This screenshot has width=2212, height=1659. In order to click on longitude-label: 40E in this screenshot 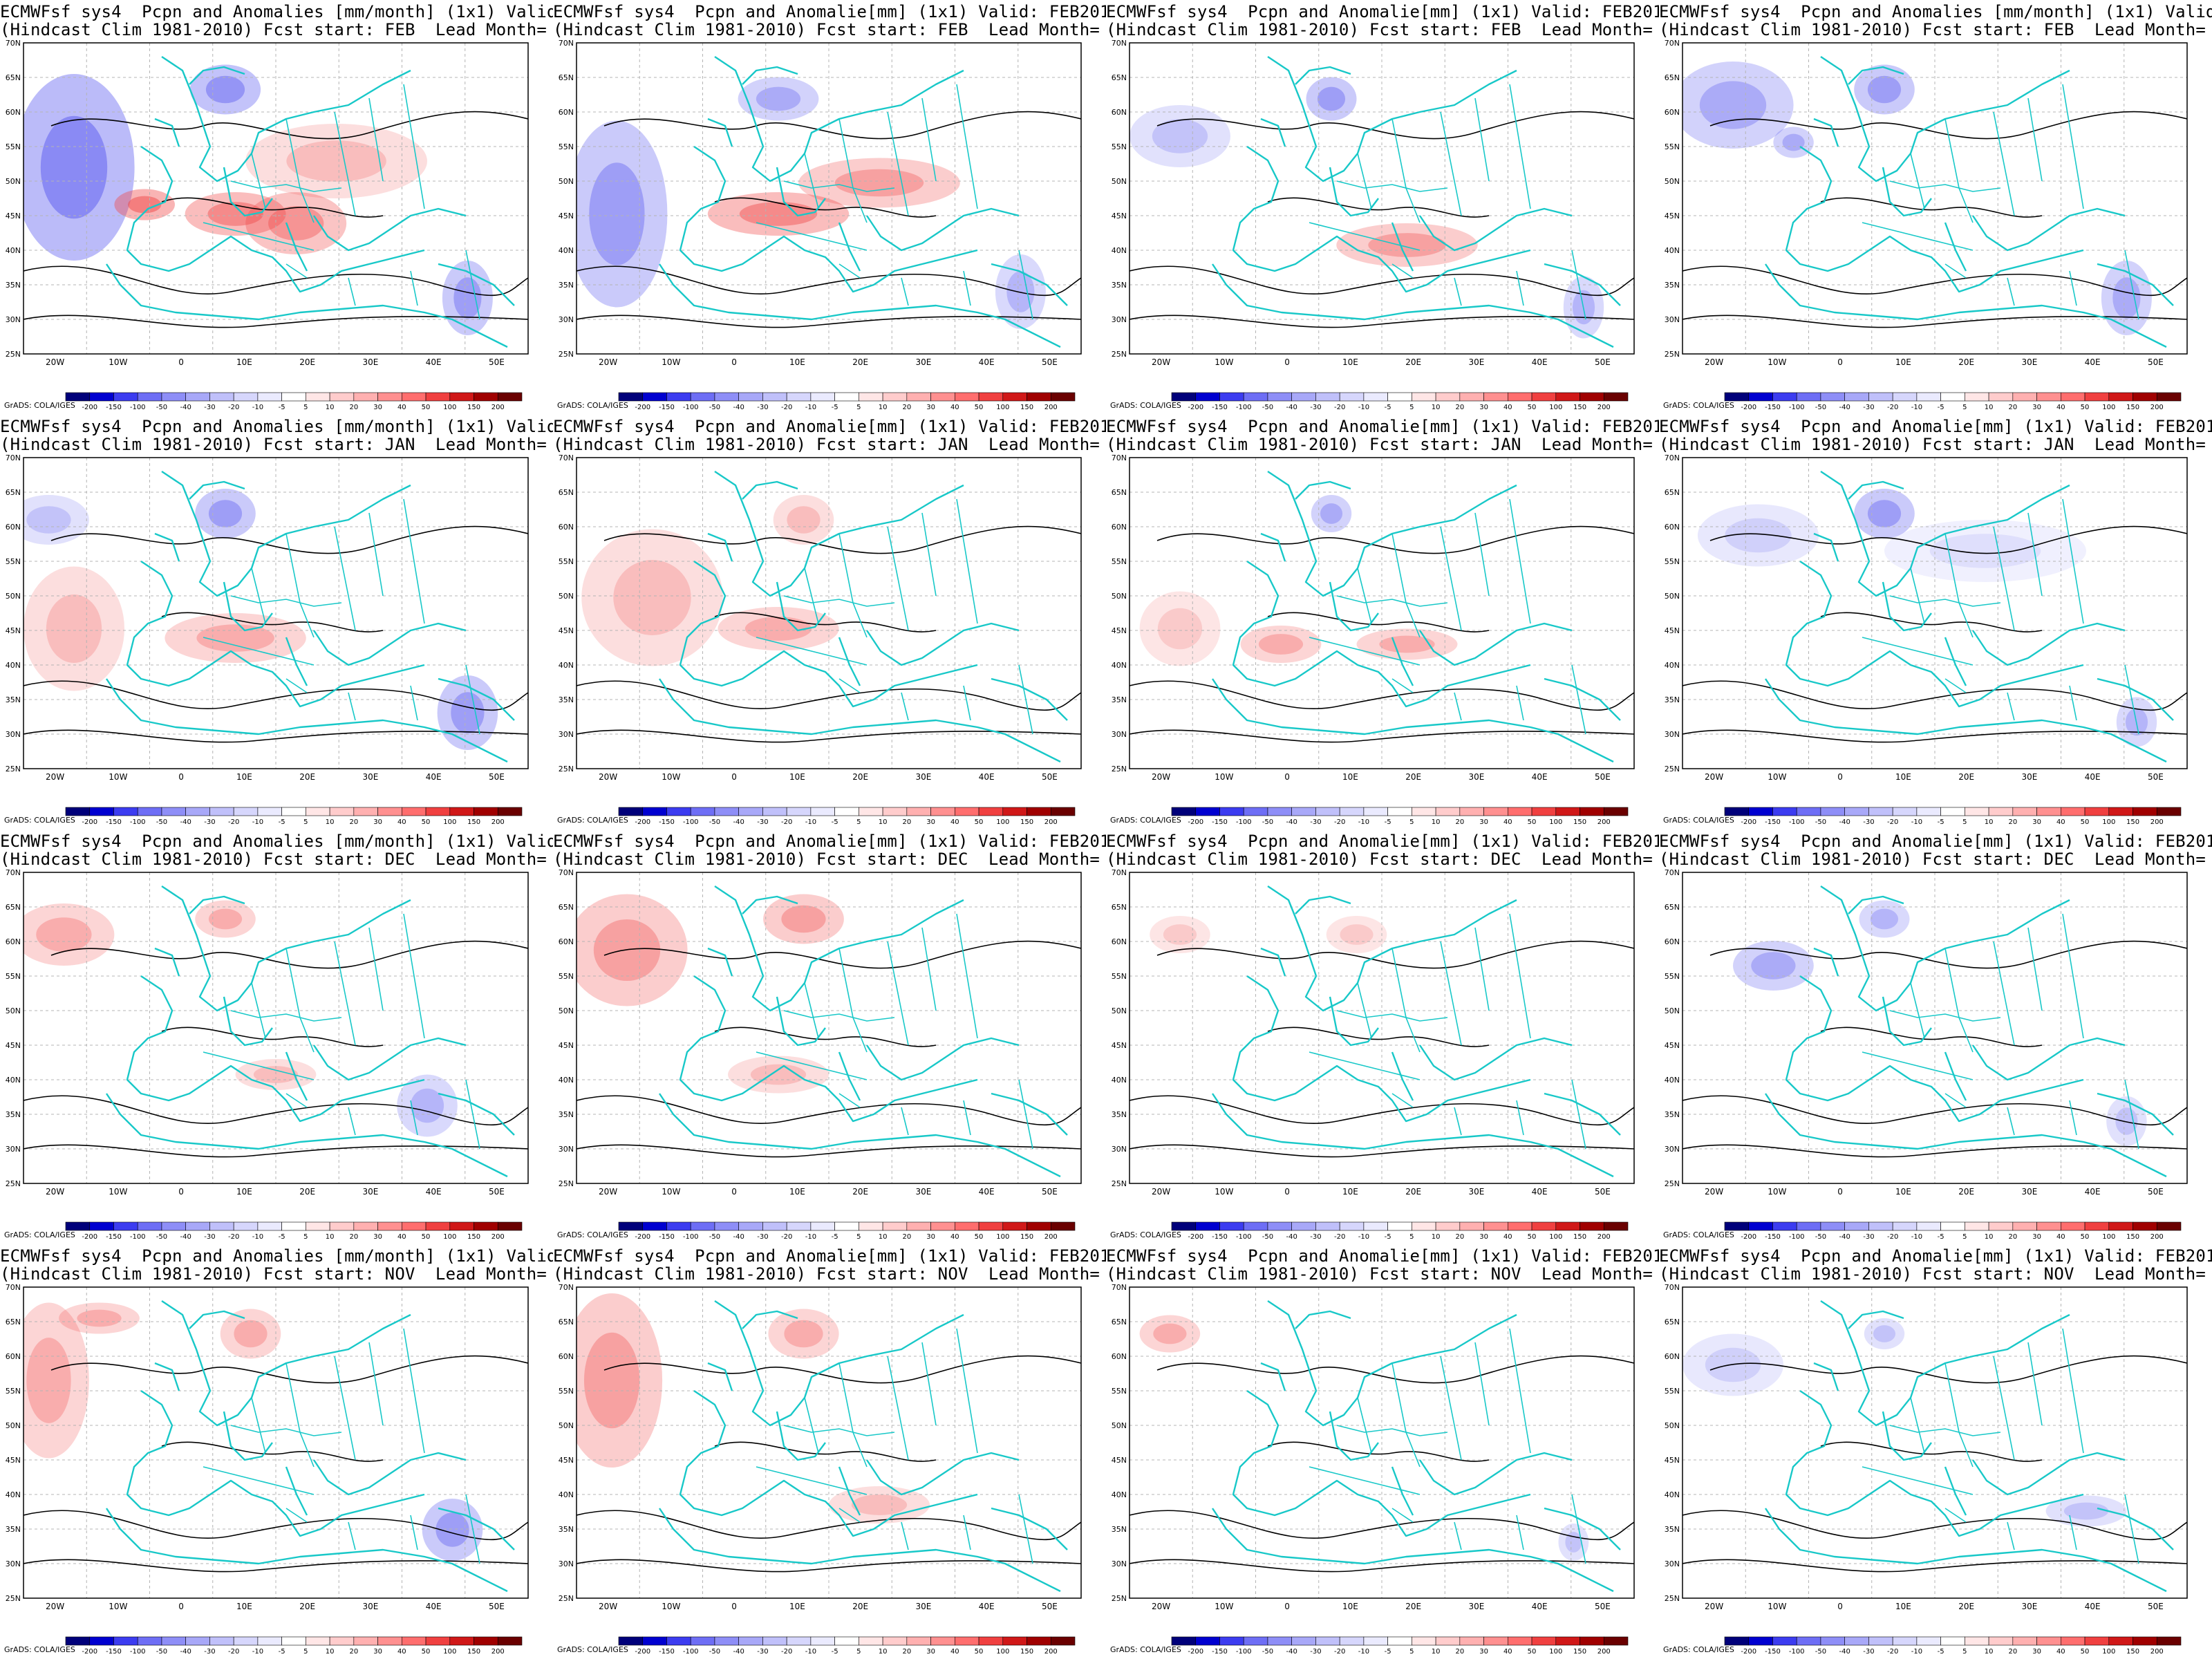, I will do `click(434, 362)`.